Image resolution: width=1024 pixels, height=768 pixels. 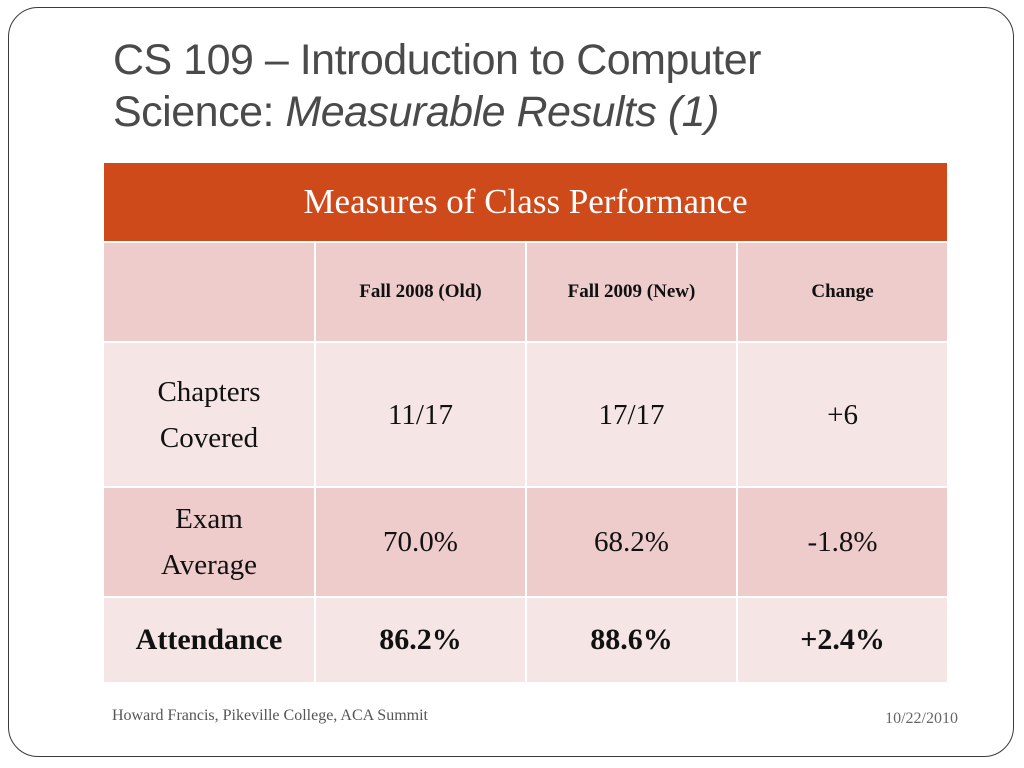 What do you see at coordinates (209, 519) in the screenshot?
I see `row-label-line-1: Exam` at bounding box center [209, 519].